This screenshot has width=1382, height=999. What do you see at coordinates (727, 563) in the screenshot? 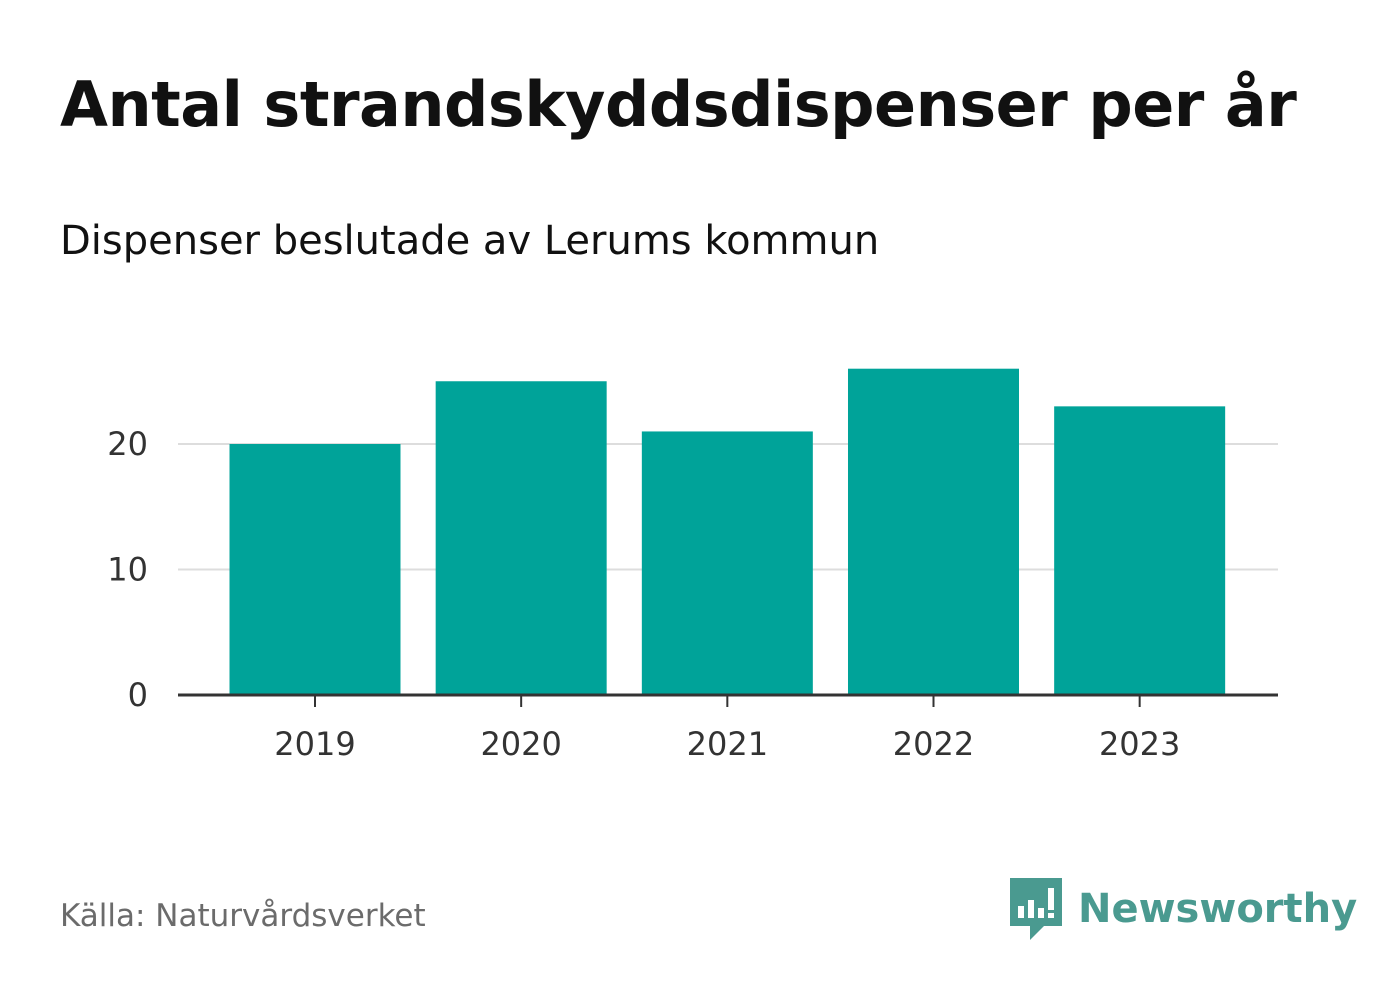
I see `bar-2021` at bounding box center [727, 563].